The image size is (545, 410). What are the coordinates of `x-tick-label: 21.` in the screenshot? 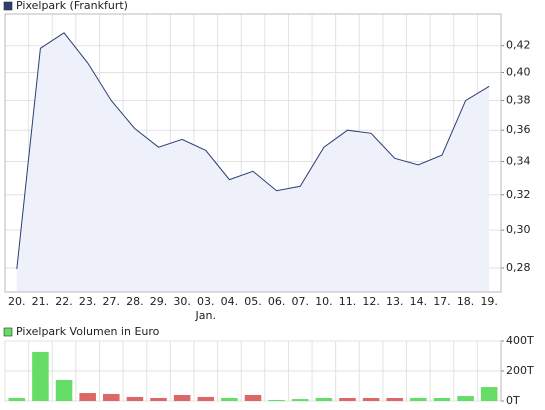 It's located at (41, 301).